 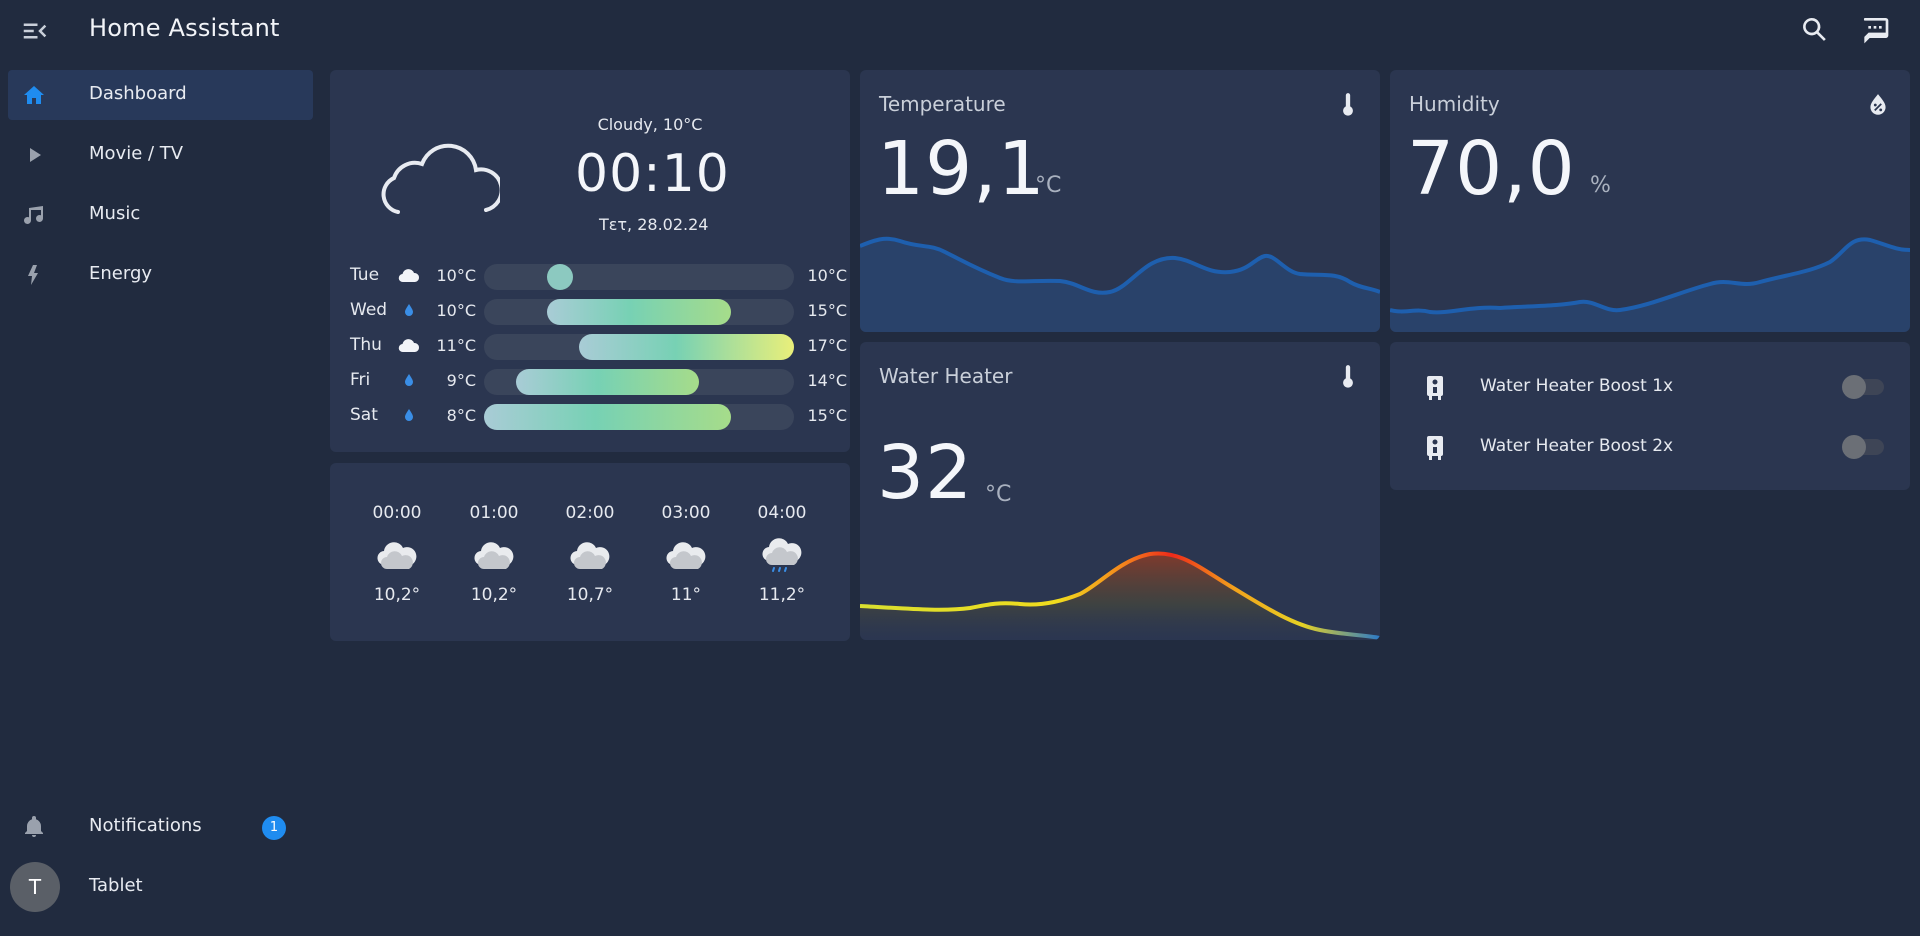 What do you see at coordinates (115, 213) in the screenshot?
I see `sidebar-item-label: Music` at bounding box center [115, 213].